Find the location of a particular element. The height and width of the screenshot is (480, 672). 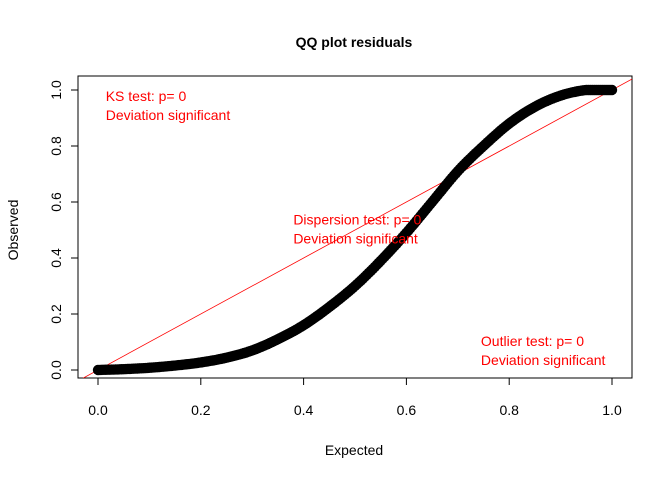

outlier-annotation-line: Outlier test: p= 0 is located at coordinates (532, 341).